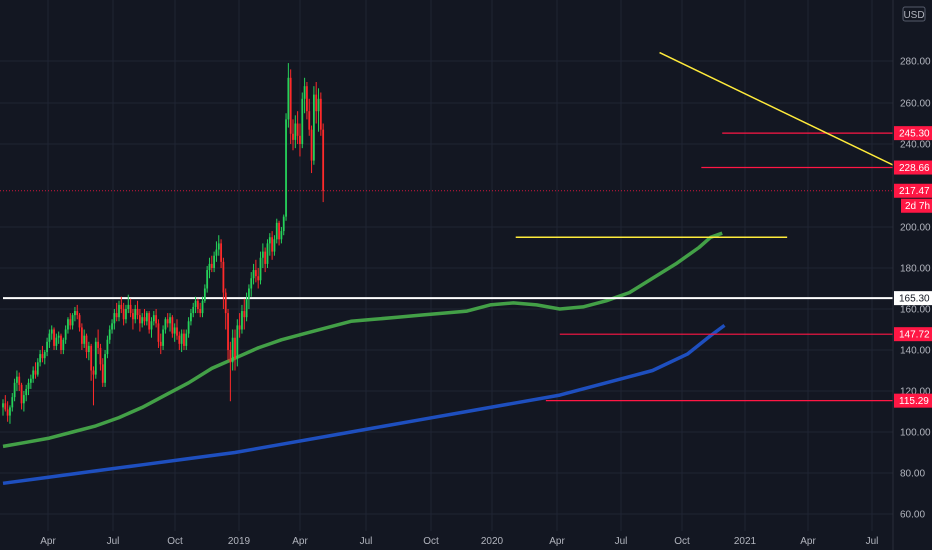  I want to click on y-tick-label: 240.00, so click(915, 145).